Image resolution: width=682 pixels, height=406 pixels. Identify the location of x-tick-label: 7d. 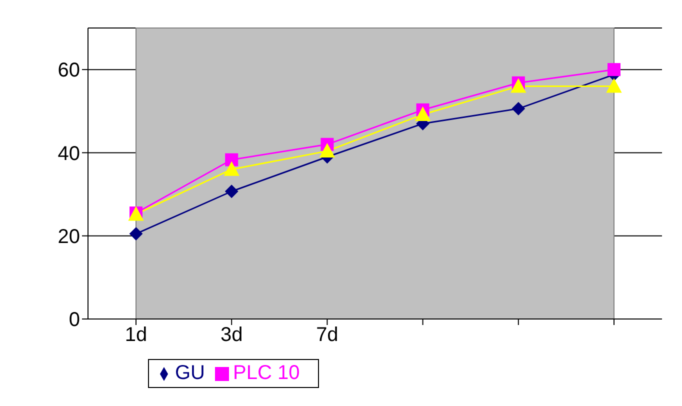
(327, 335).